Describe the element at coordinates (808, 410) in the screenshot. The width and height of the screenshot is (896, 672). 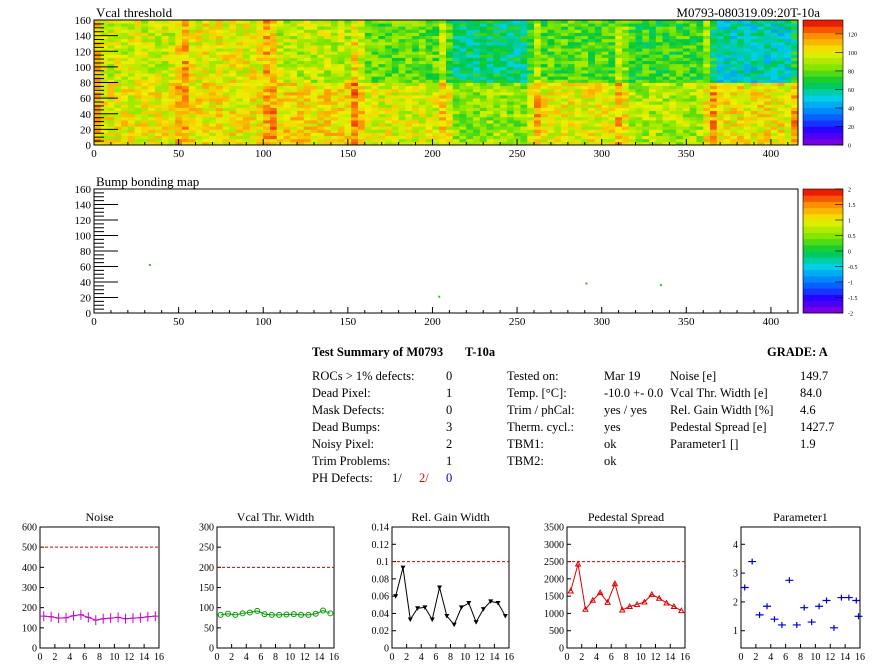
I see `gain-value: 4.6` at that location.